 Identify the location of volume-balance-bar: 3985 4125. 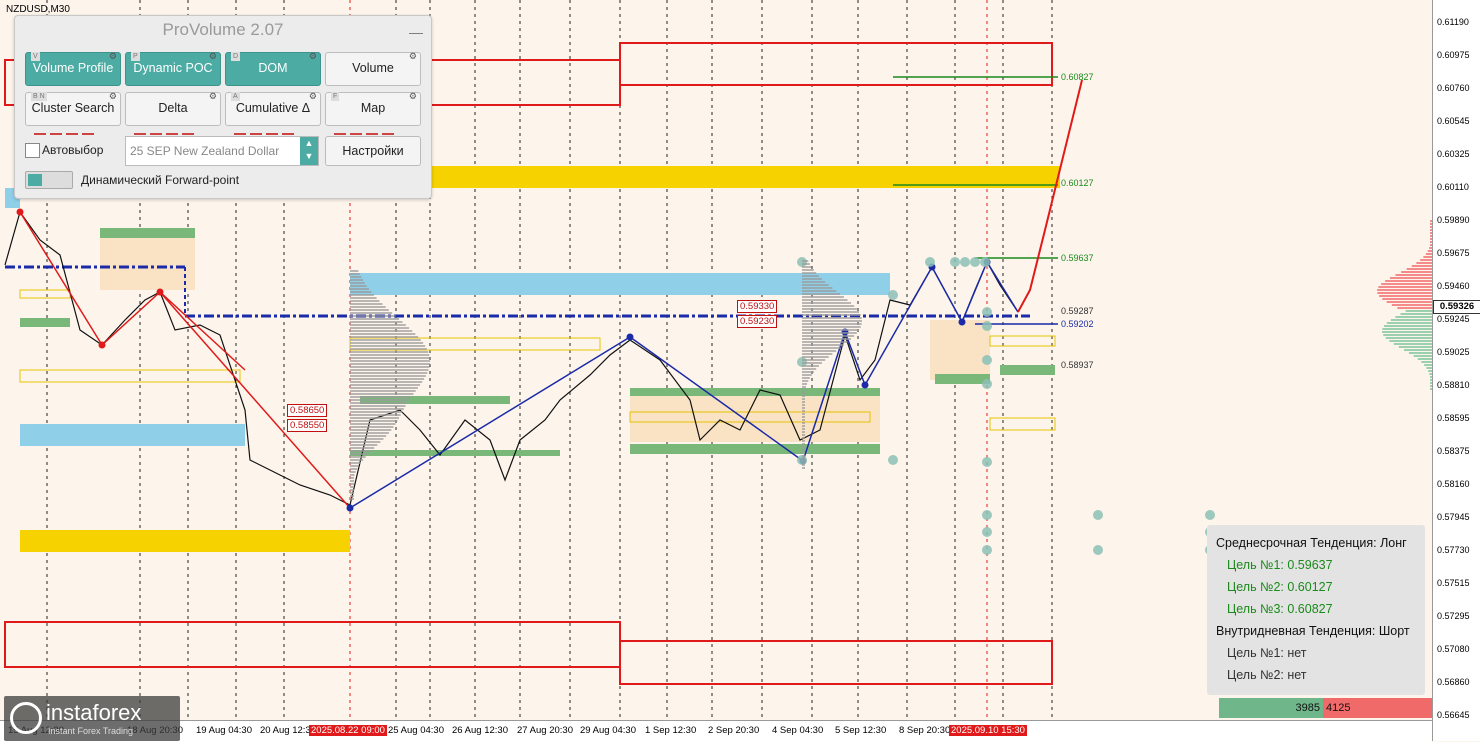
(1325, 708).